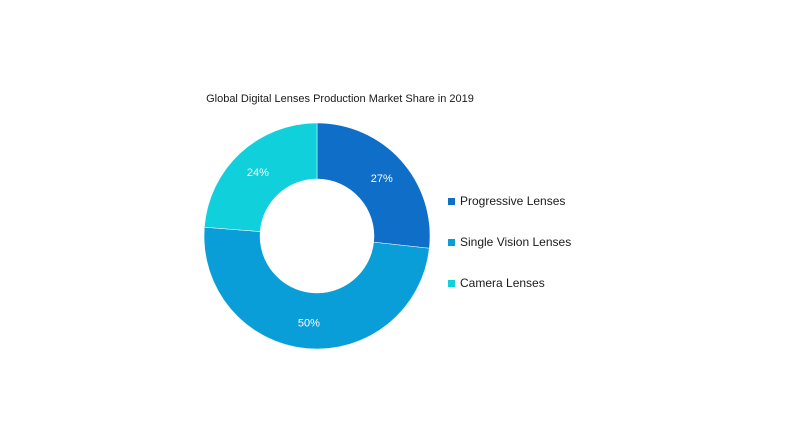 The height and width of the screenshot is (429, 800). I want to click on slice-value-label: 24%, so click(258, 173).